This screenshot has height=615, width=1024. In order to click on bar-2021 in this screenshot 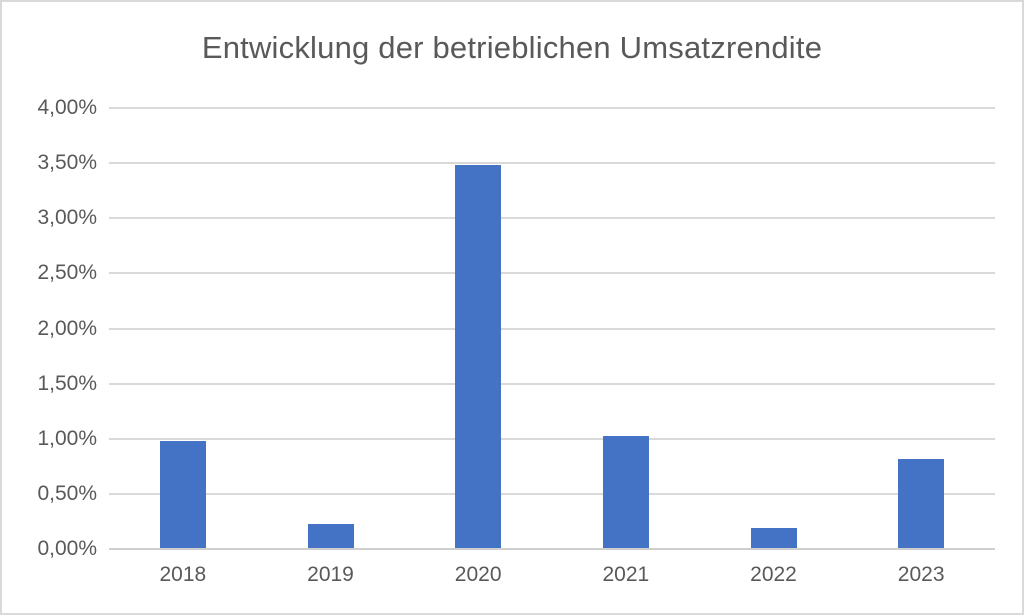, I will do `click(625, 491)`.